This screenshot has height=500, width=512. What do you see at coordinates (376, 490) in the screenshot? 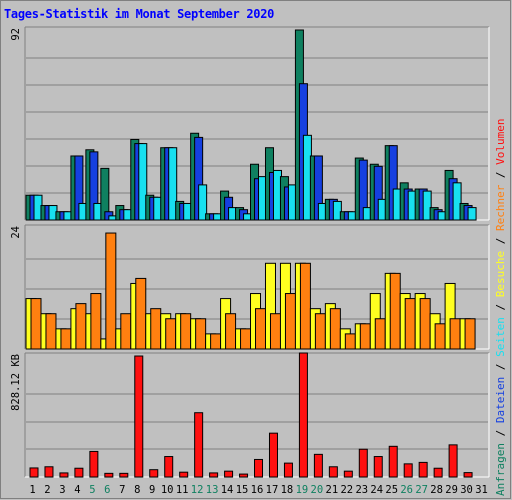
I see `x-tick-label-day-24: 24` at bounding box center [376, 490].